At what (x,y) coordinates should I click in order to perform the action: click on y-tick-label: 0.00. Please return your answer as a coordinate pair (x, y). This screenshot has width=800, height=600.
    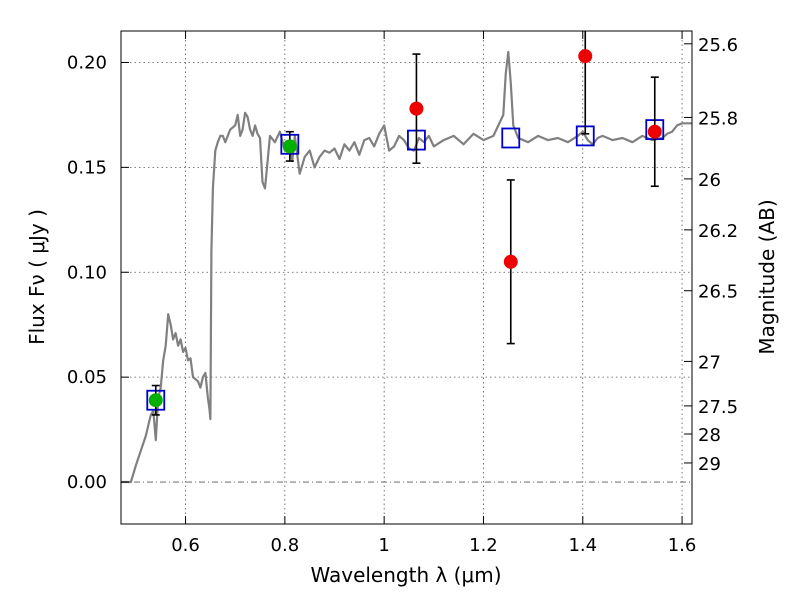
    Looking at the image, I should click on (87, 482).